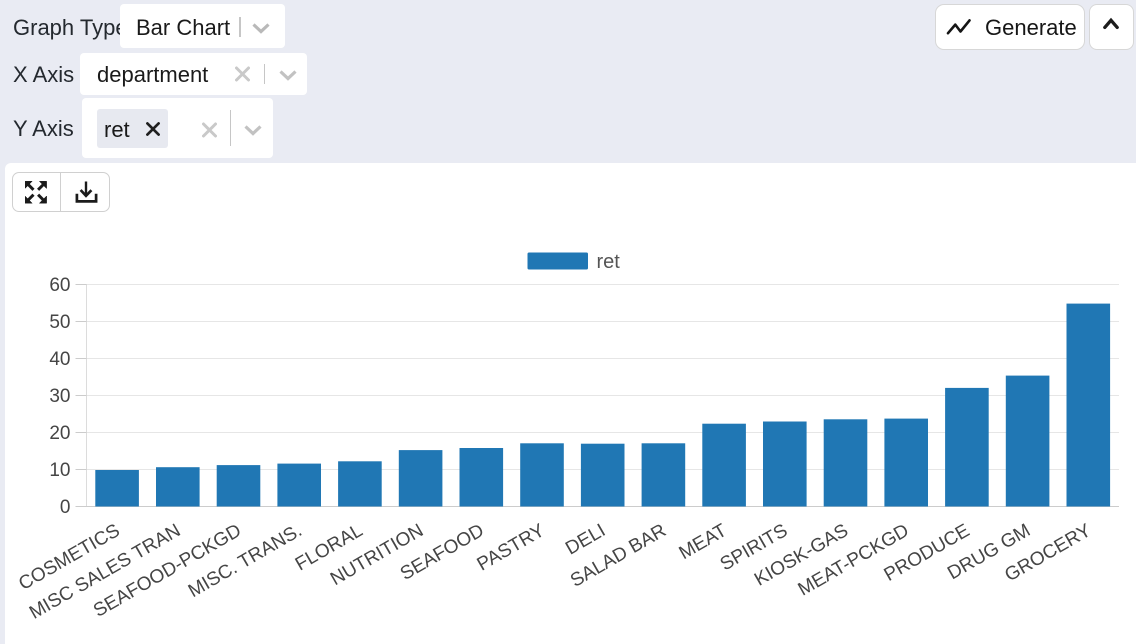  What do you see at coordinates (59, 359) in the screenshot?
I see `svg-text: 40` at bounding box center [59, 359].